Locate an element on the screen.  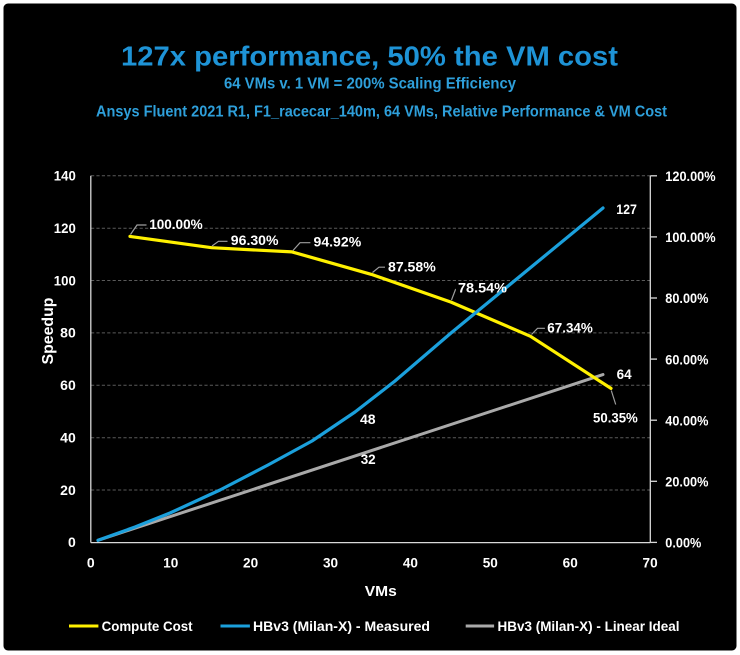
svg-text: VMs is located at coordinates (381, 591).